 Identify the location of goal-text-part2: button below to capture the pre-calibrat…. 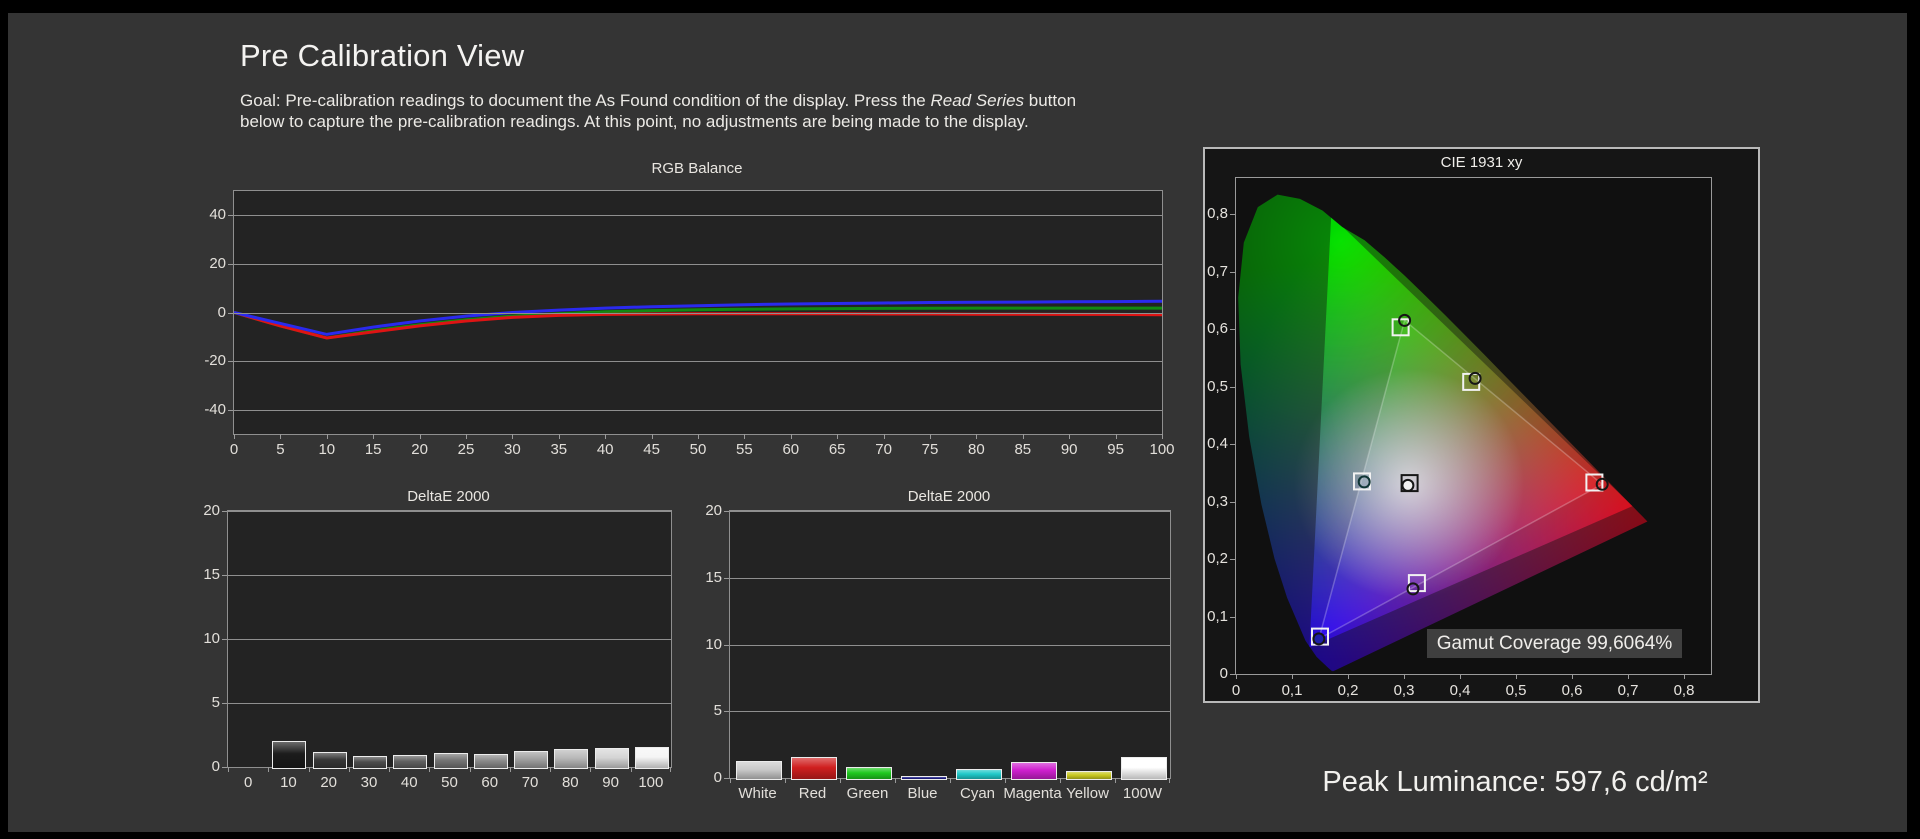
(658, 111).